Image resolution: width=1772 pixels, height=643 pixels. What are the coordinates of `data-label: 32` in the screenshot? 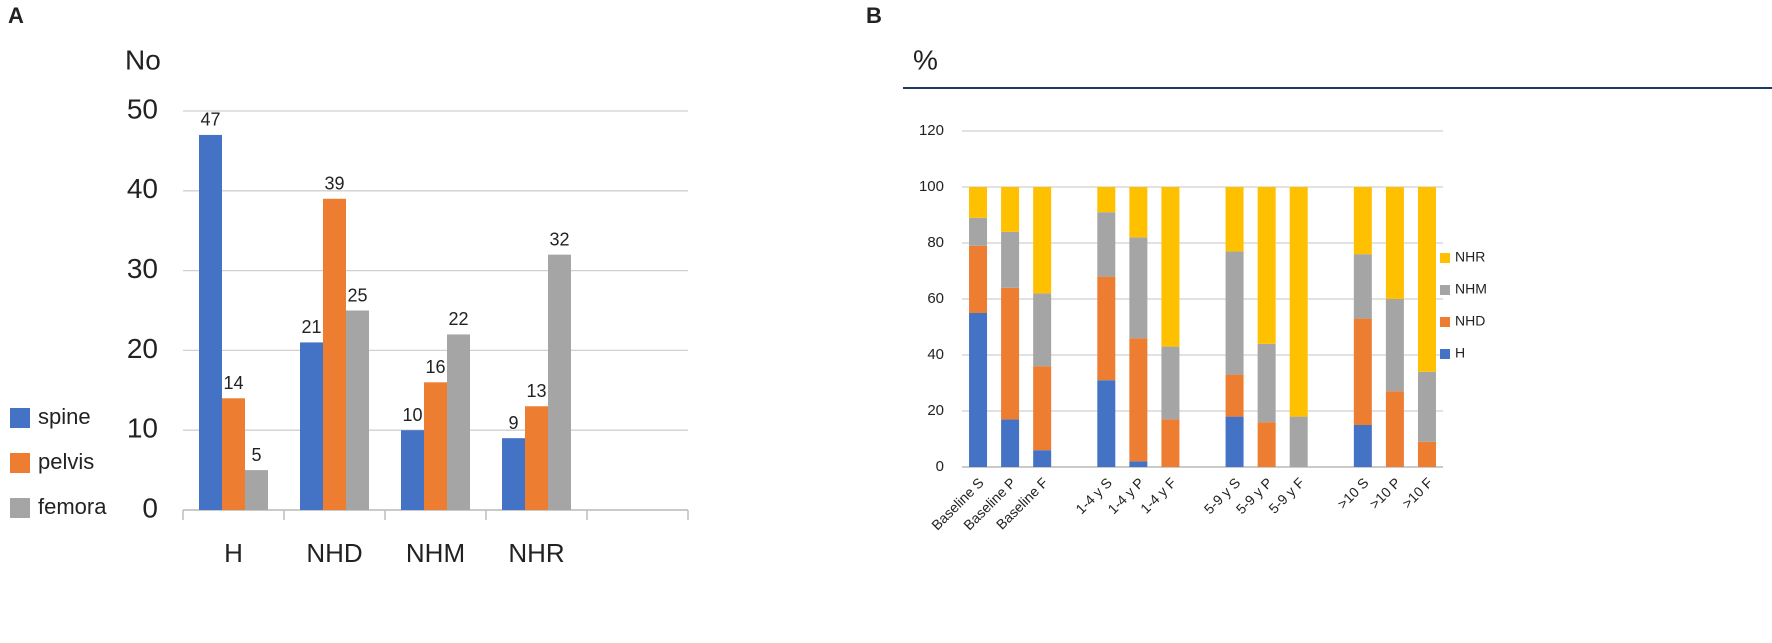 It's located at (559, 239).